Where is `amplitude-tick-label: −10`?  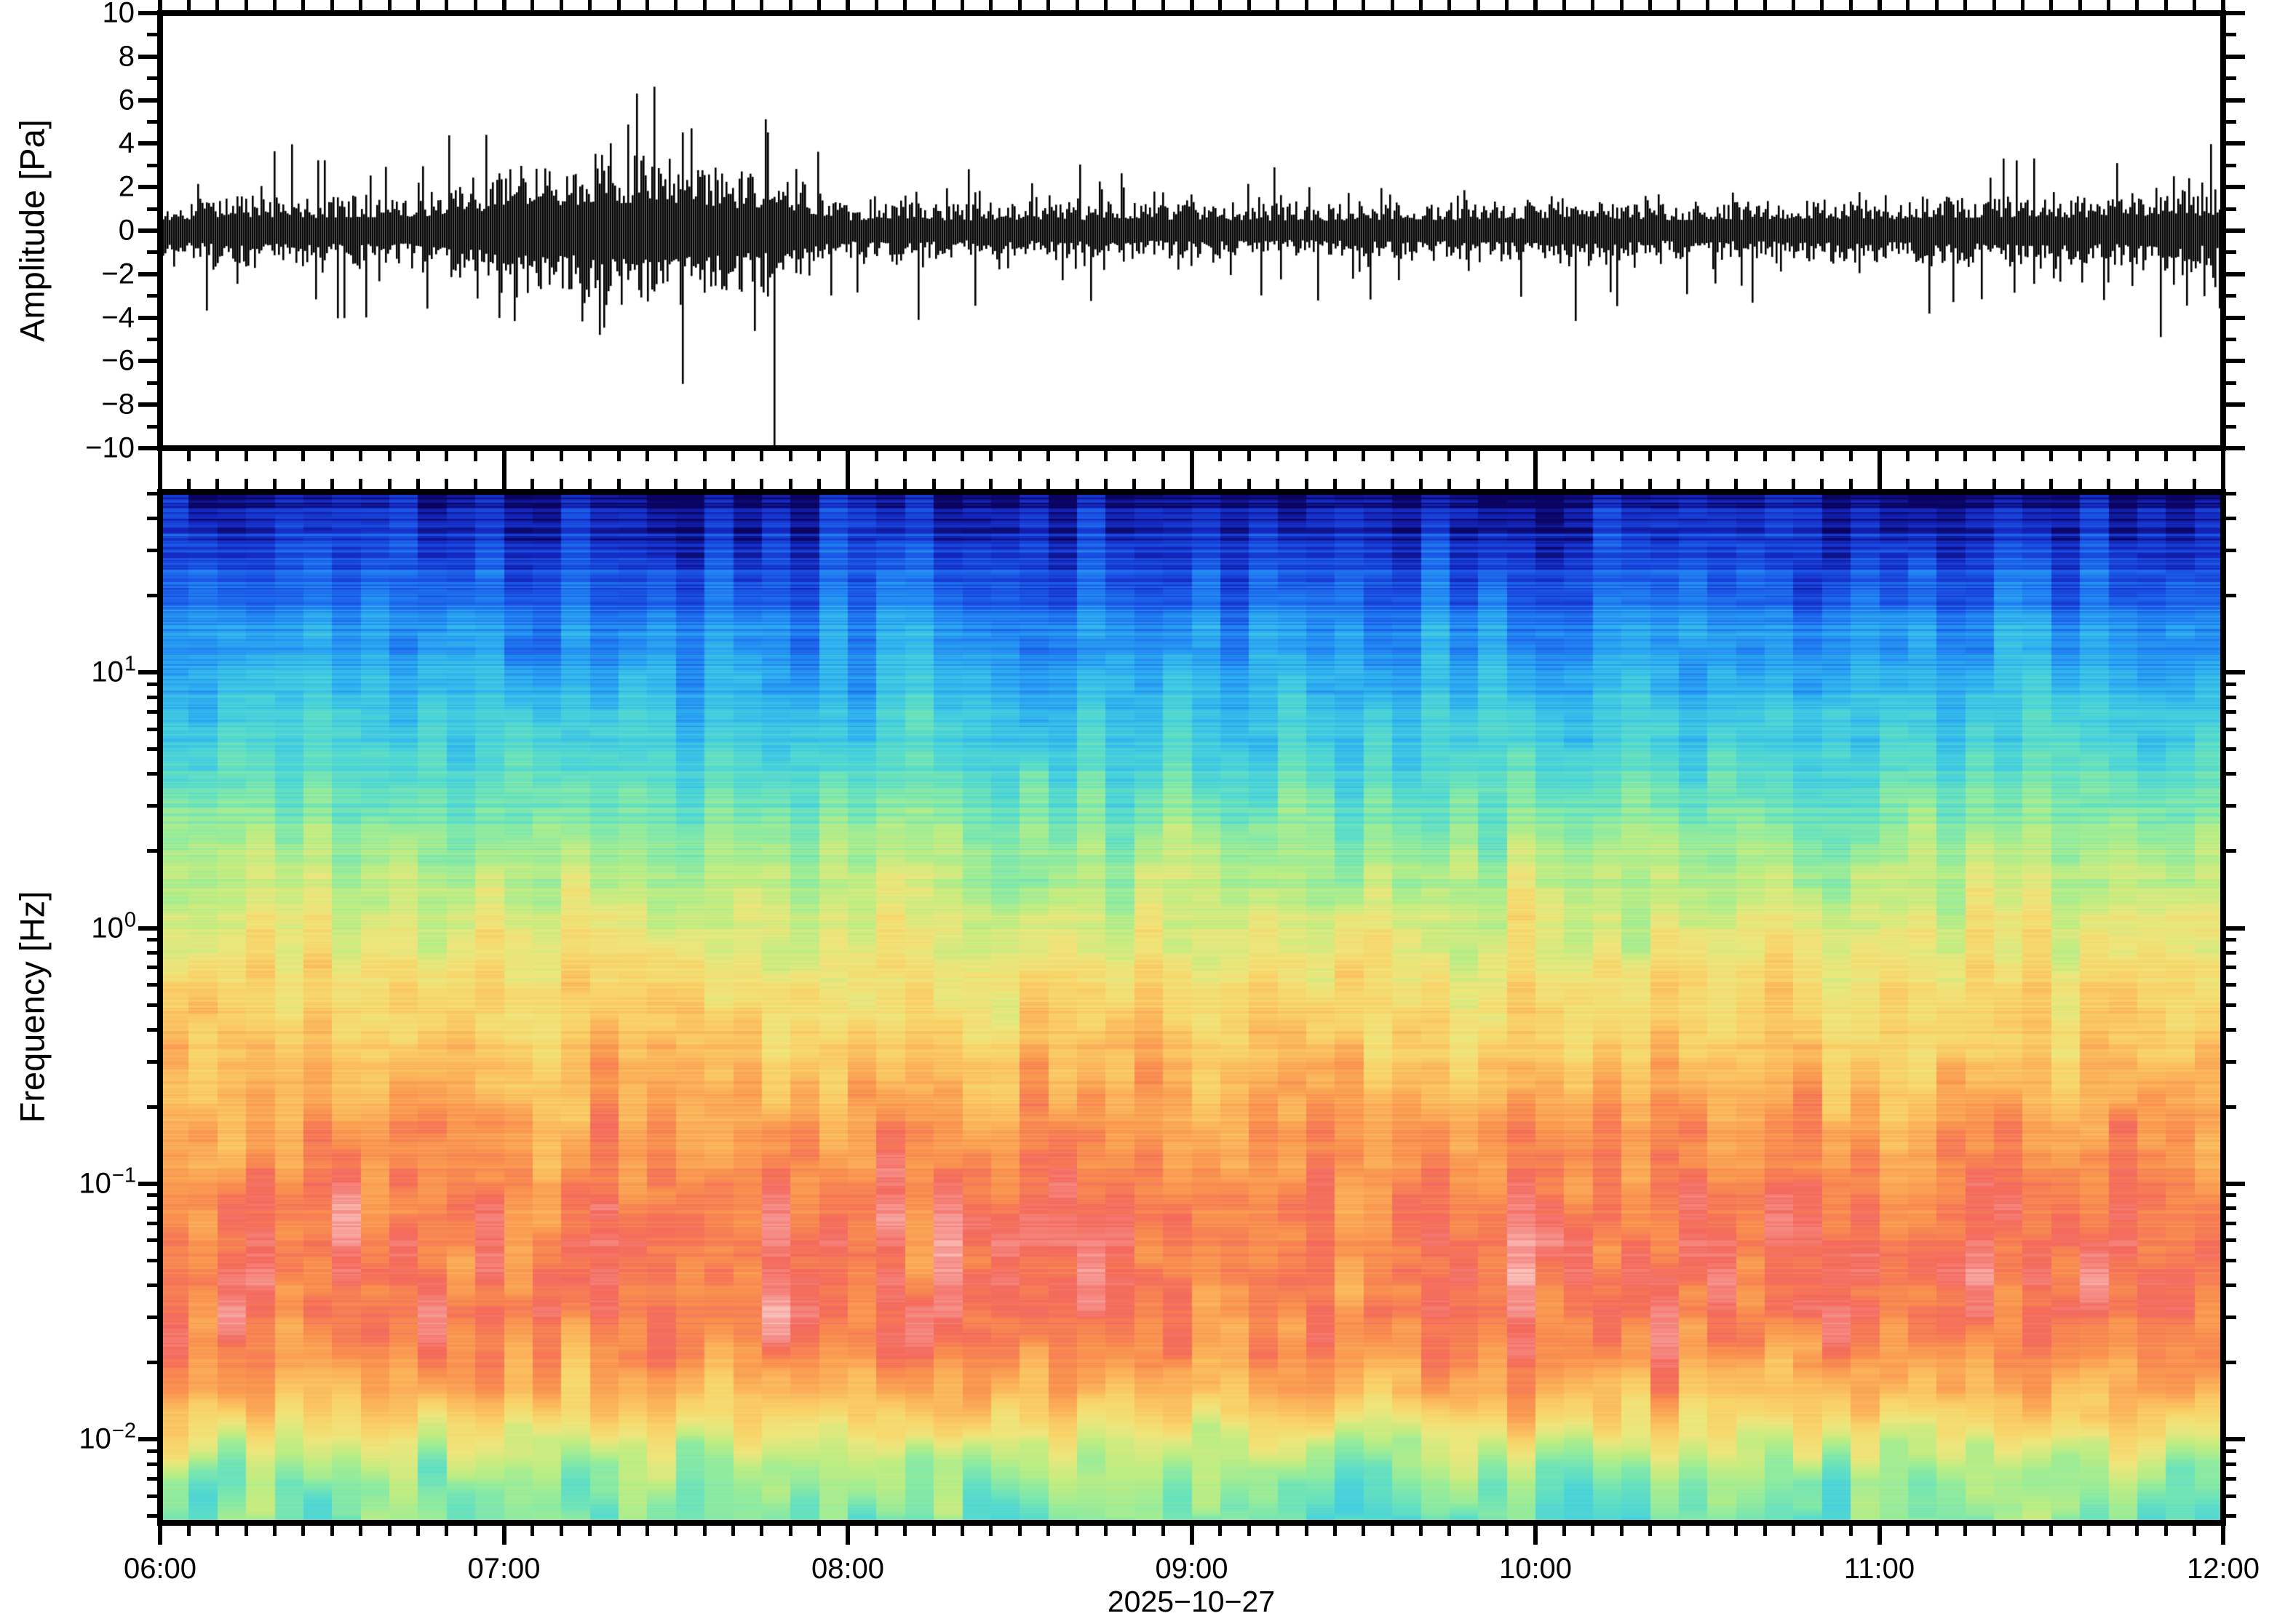
amplitude-tick-label: −10 is located at coordinates (110, 447).